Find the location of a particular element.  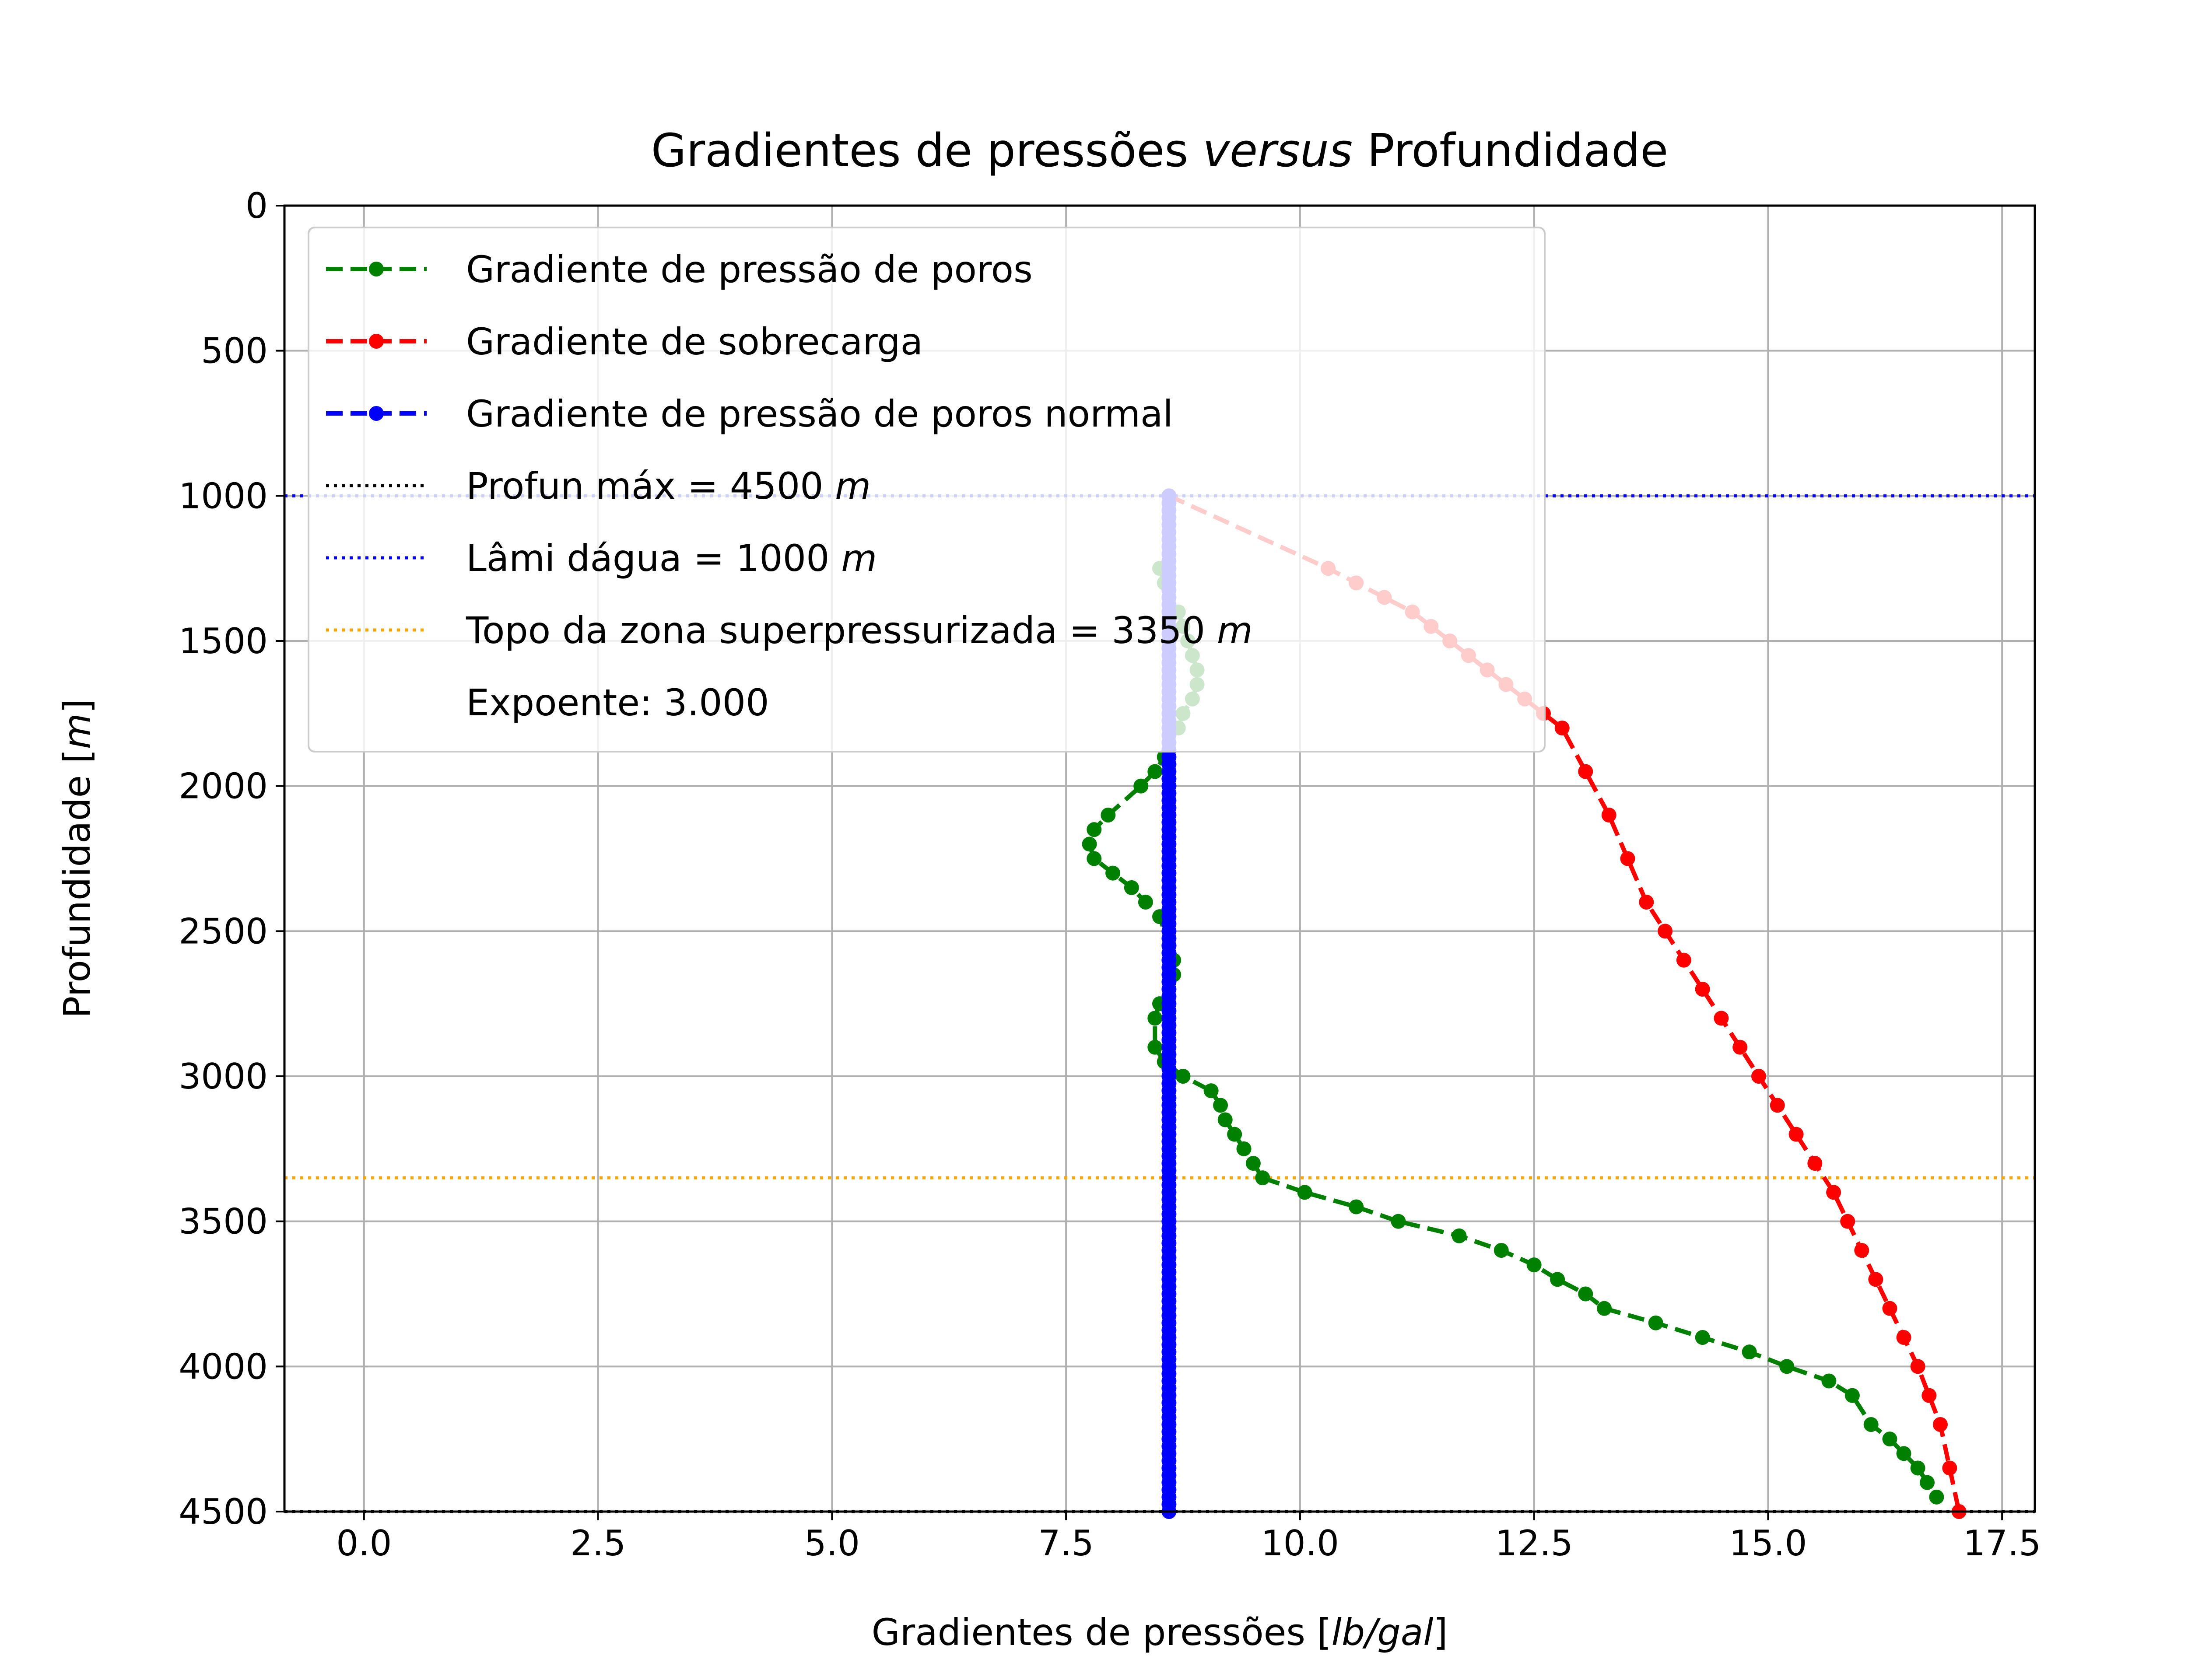

x-tick-label: 2.5 is located at coordinates (598, 1543).